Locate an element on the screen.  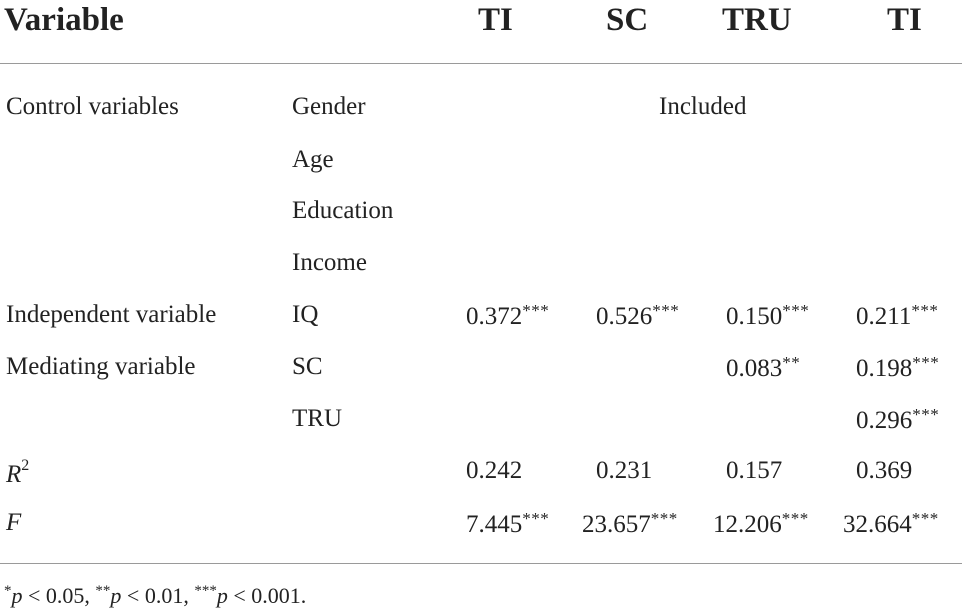
value-cell: 0.372*** is located at coordinates (508, 315).